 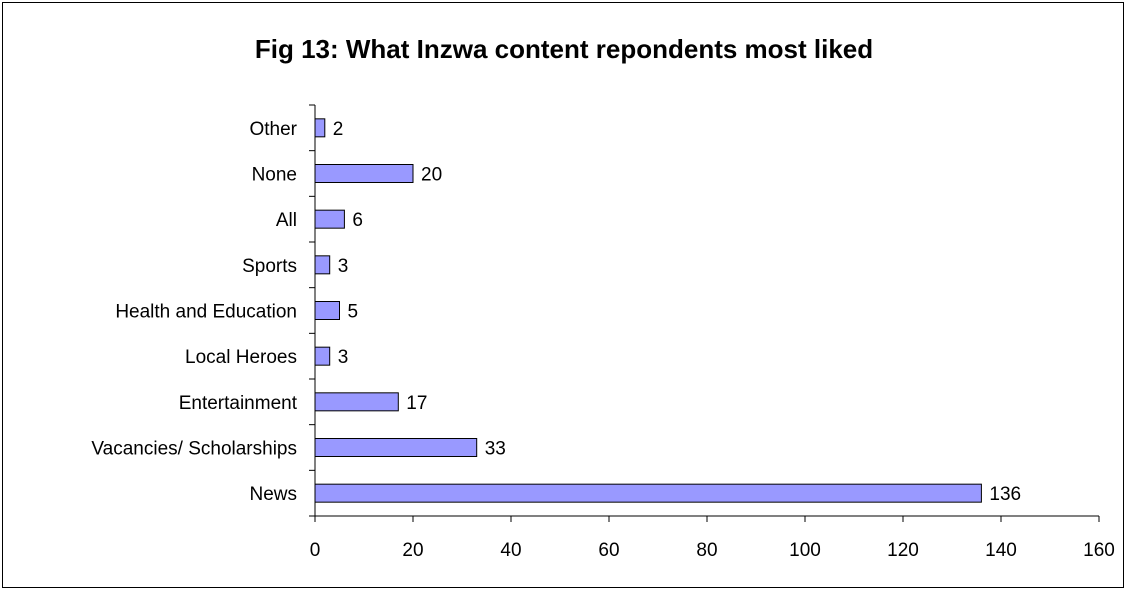 What do you see at coordinates (353, 312) in the screenshot?
I see `data-label: 5` at bounding box center [353, 312].